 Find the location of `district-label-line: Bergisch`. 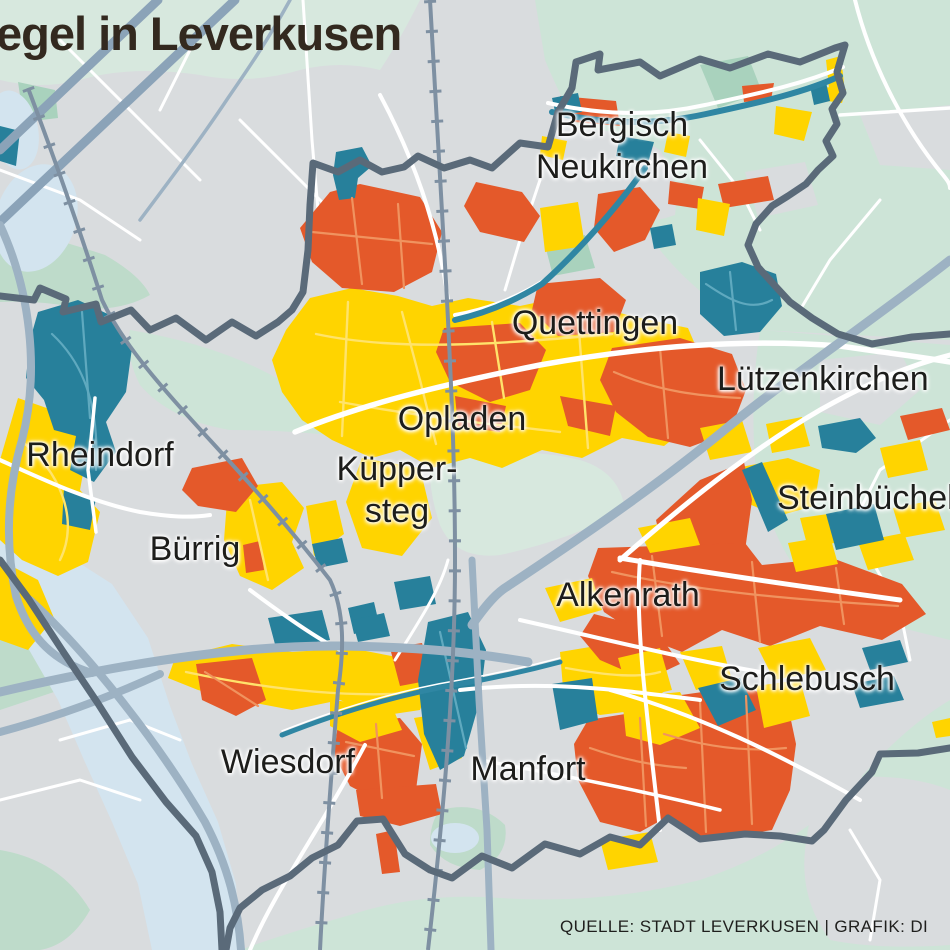

district-label-line: Bergisch is located at coordinates (622, 125).